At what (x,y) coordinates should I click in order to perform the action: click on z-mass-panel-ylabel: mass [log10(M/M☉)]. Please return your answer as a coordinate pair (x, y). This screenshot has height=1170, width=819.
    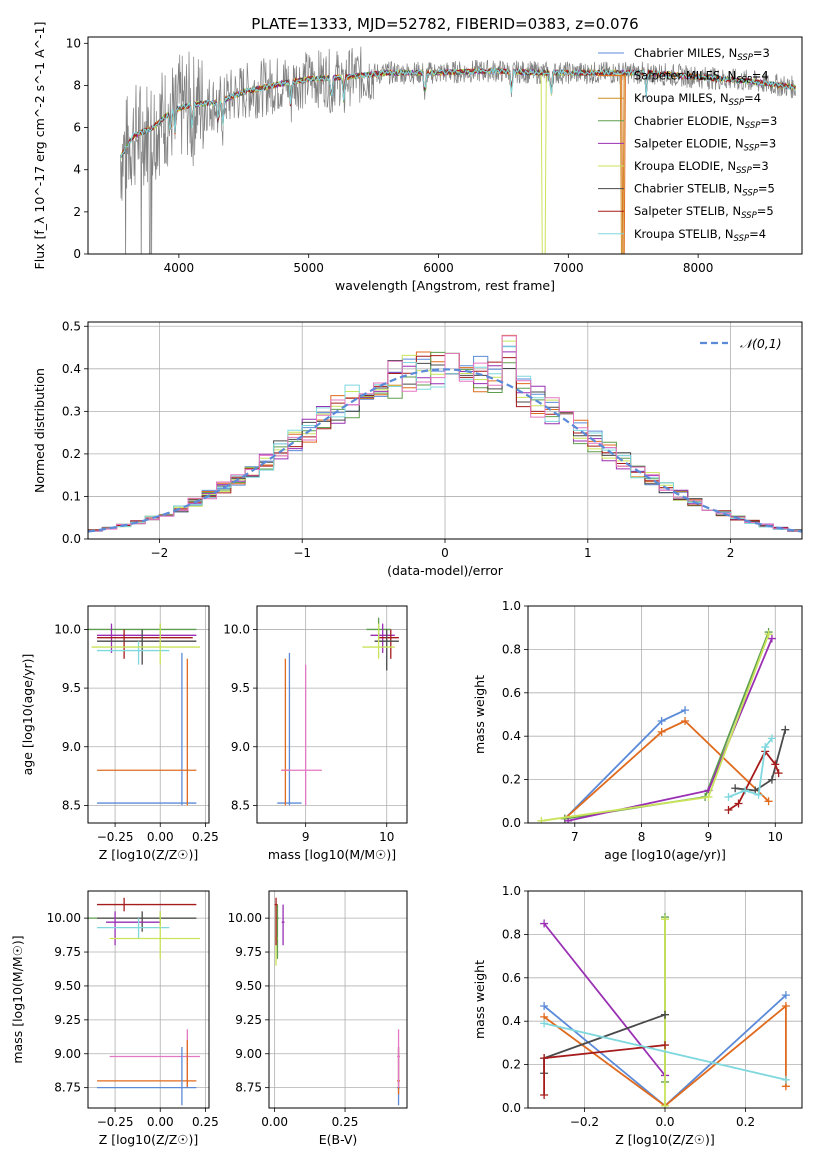
    Looking at the image, I should click on (17, 999).